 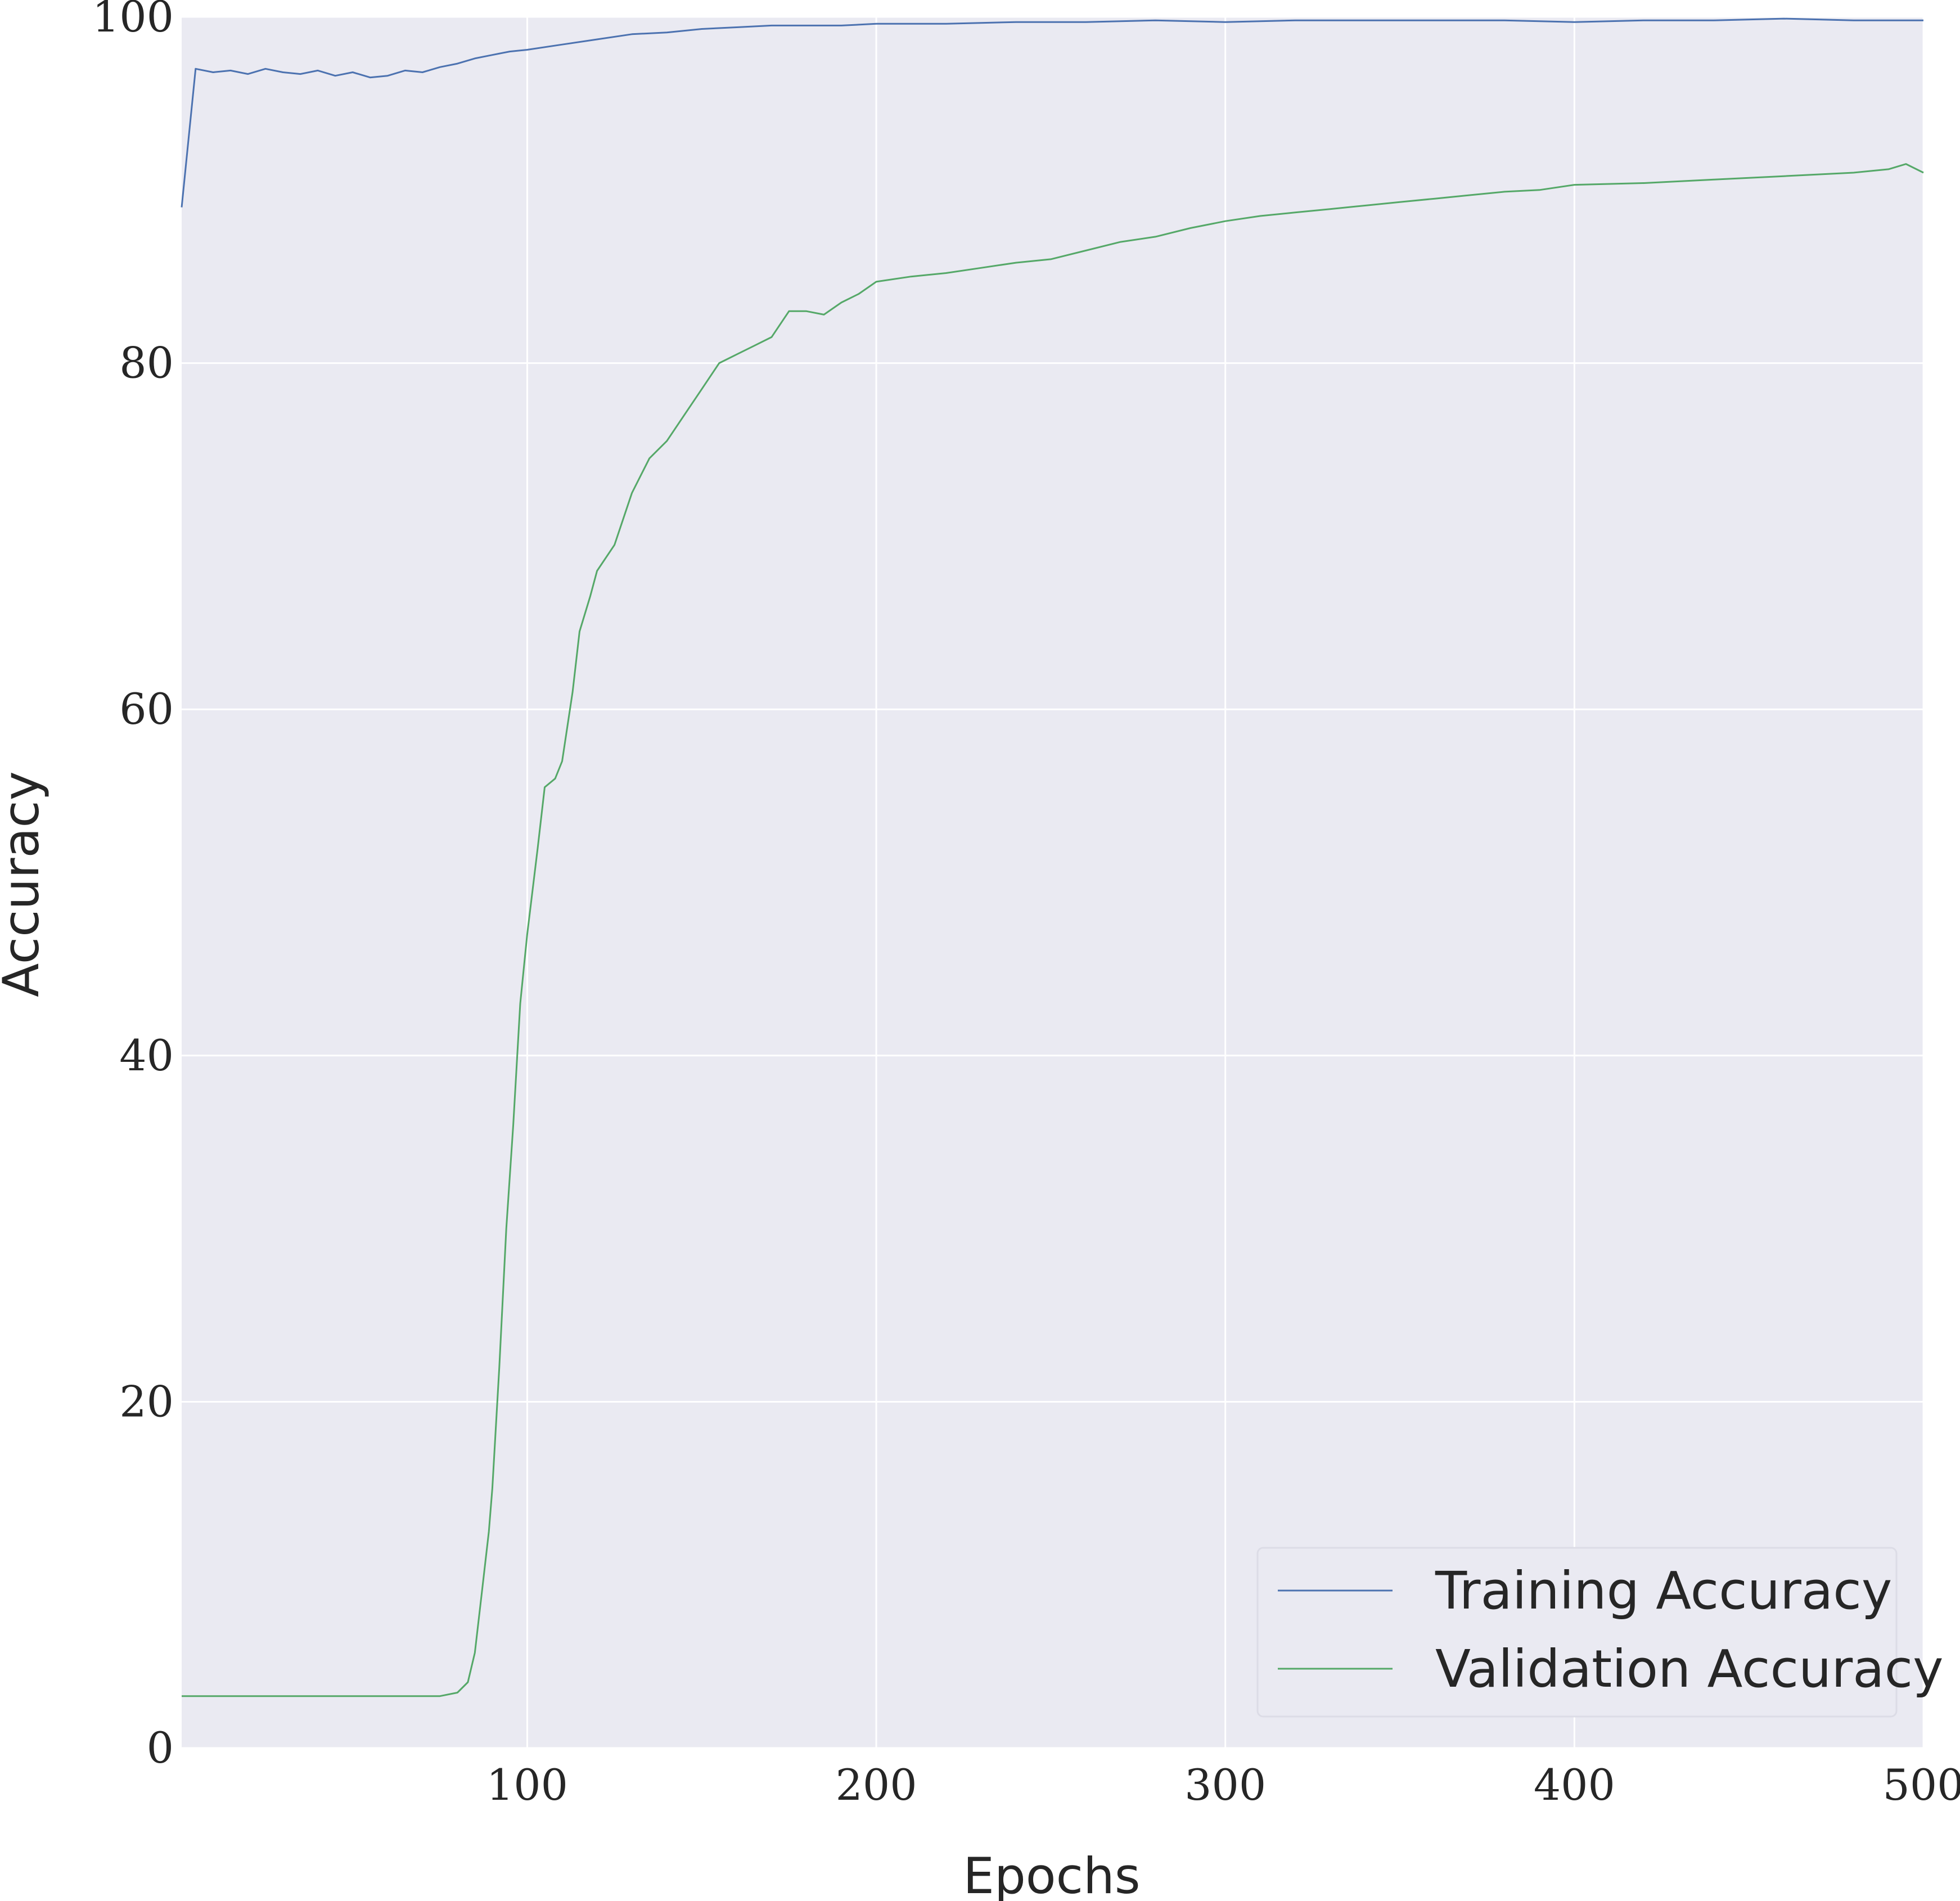 What do you see at coordinates (1663, 1591) in the screenshot?
I see `legend-label-training: Training Accuracy` at bounding box center [1663, 1591].